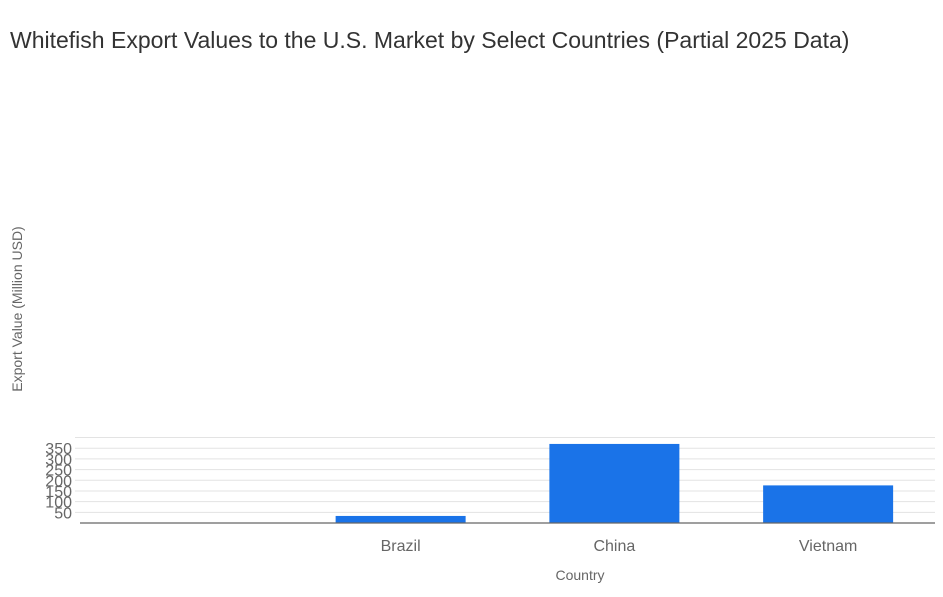 The width and height of the screenshot is (943, 597). I want to click on bar-brazil, so click(400, 519).